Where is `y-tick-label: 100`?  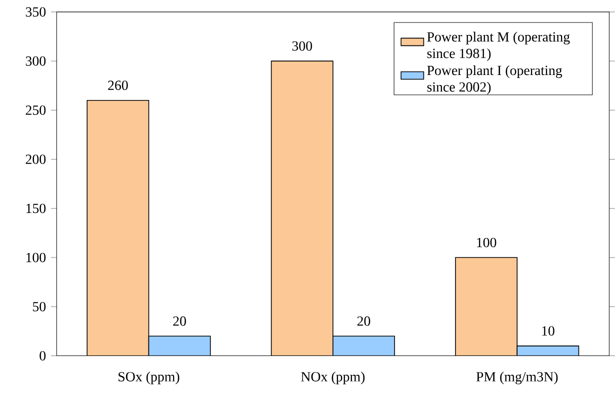
y-tick-label: 100 is located at coordinates (36, 257).